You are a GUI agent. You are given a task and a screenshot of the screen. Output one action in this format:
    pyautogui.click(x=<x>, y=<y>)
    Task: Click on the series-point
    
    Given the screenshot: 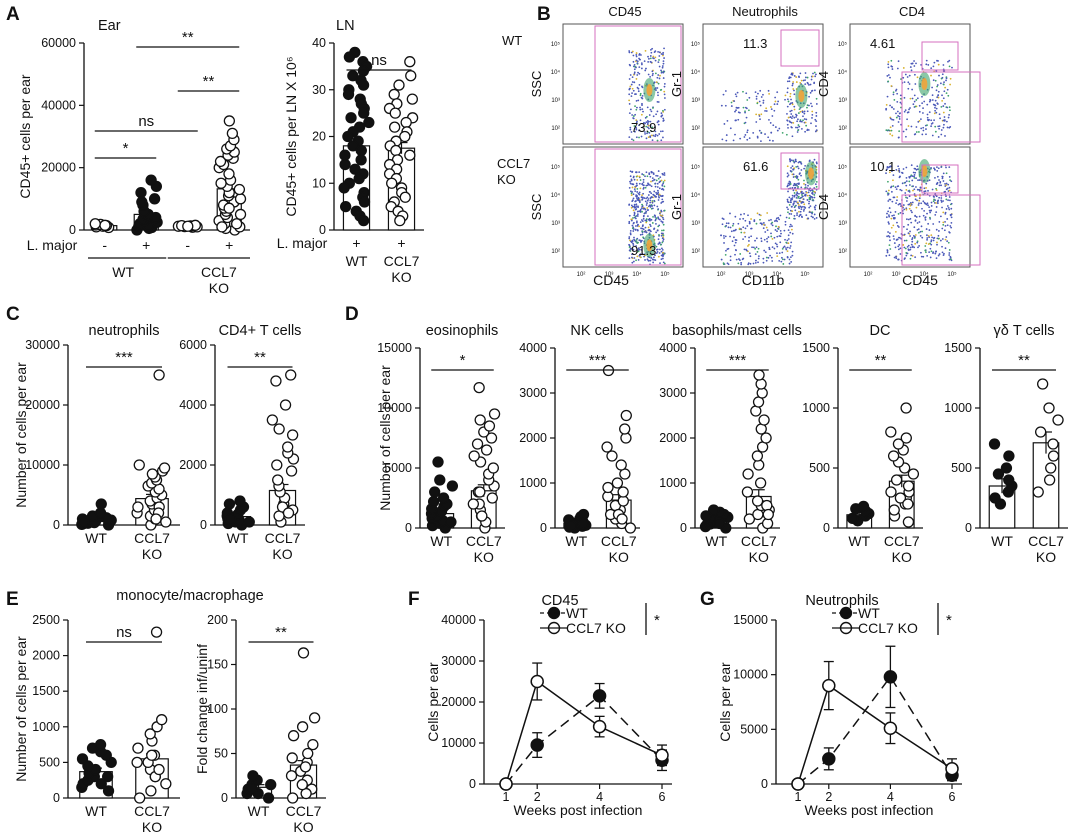 What is the action you would take?
    pyautogui.click(x=890, y=728)
    